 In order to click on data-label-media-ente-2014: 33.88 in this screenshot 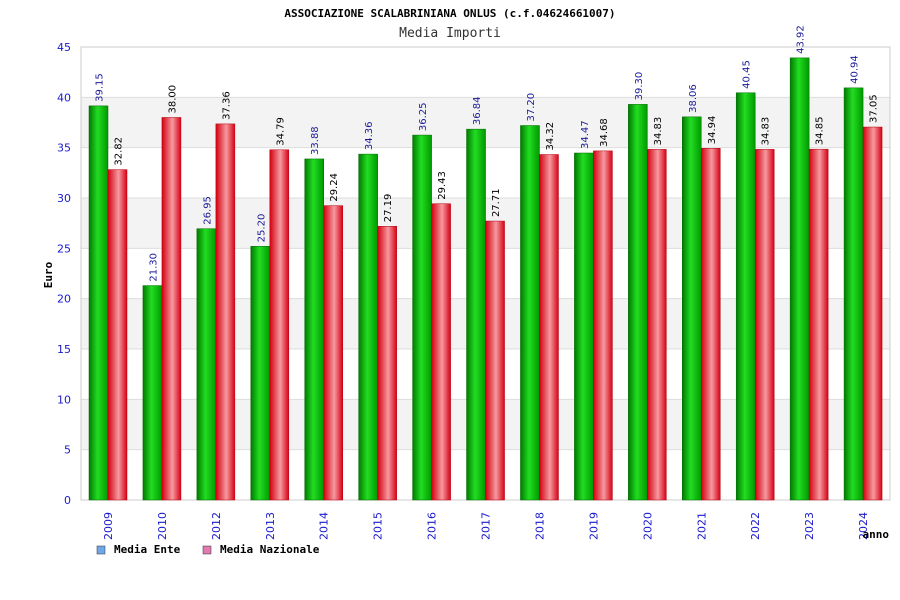, I will do `click(315, 140)`.